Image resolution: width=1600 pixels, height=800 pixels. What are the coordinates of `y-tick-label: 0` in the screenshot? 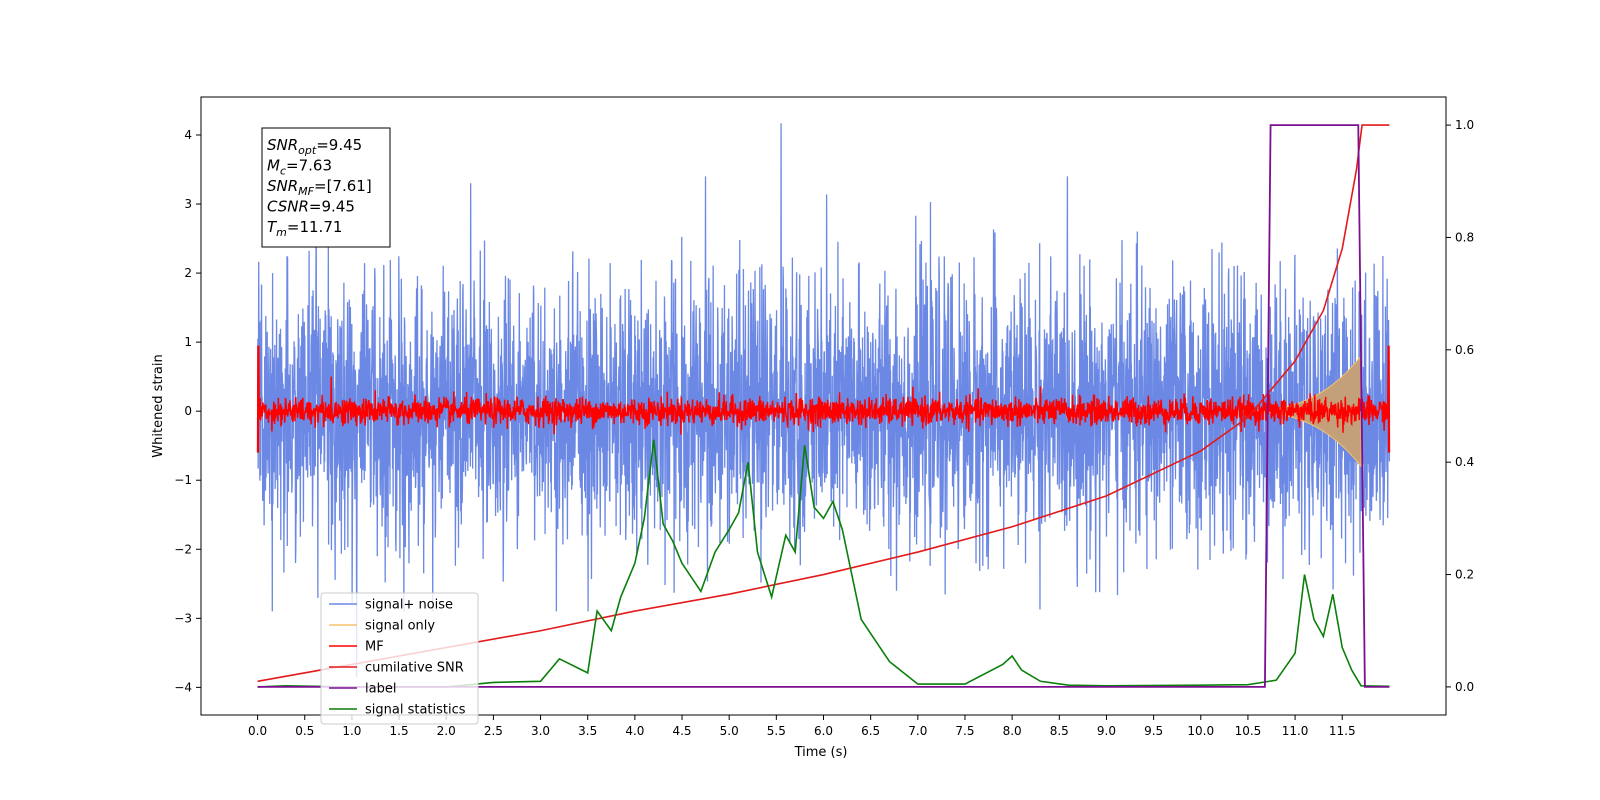 It's located at (188, 411).